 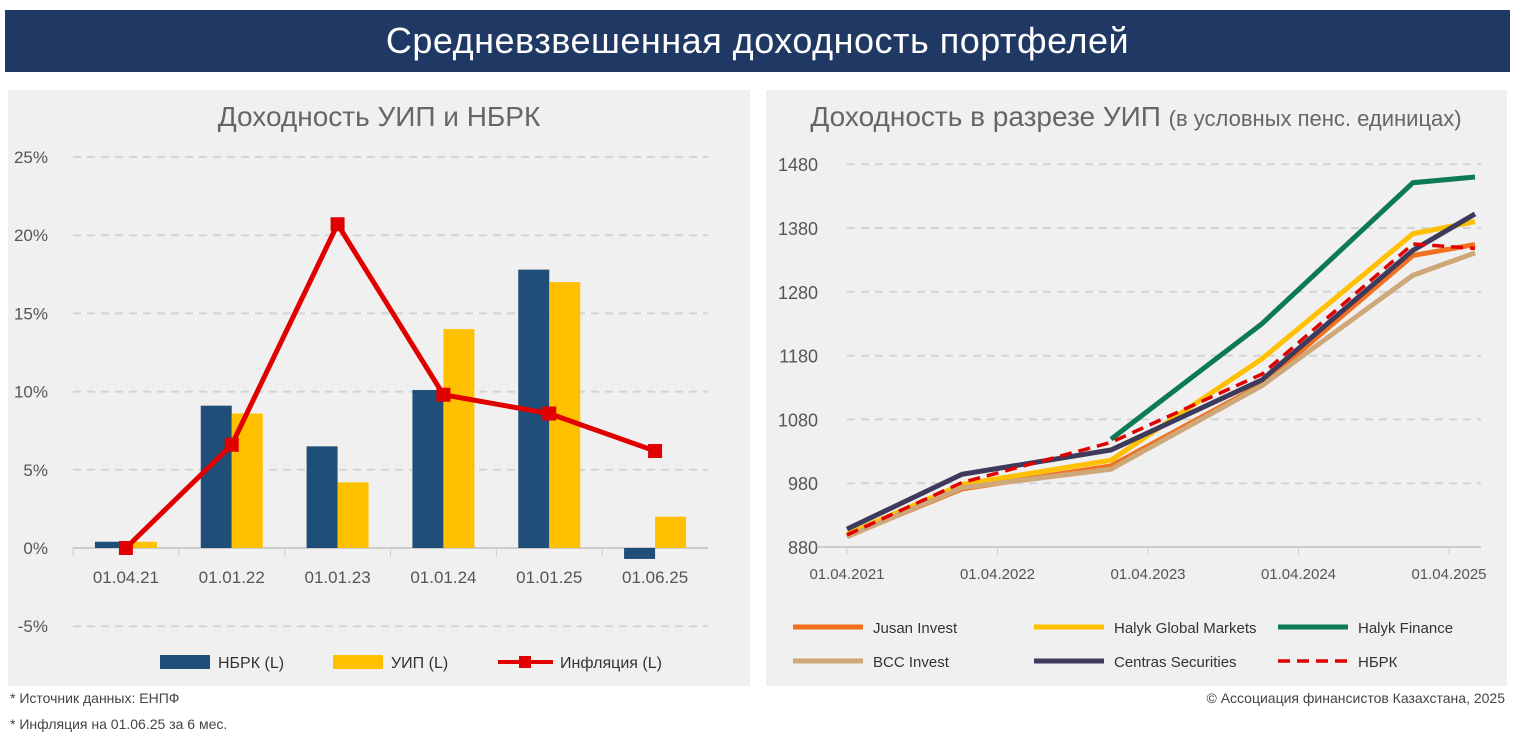 I want to click on x-tick-label: 01.01.23, so click(x=337, y=577).